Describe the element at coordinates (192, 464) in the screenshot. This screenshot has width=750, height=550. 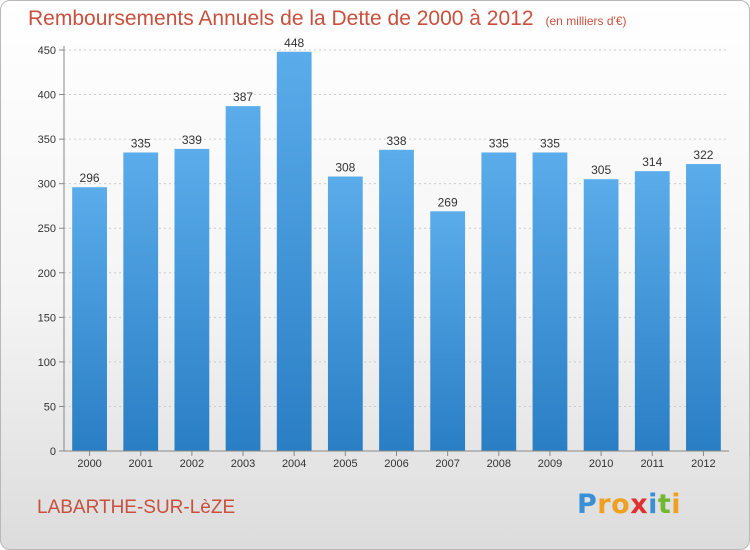
I see `x-tick-label: 2002` at that location.